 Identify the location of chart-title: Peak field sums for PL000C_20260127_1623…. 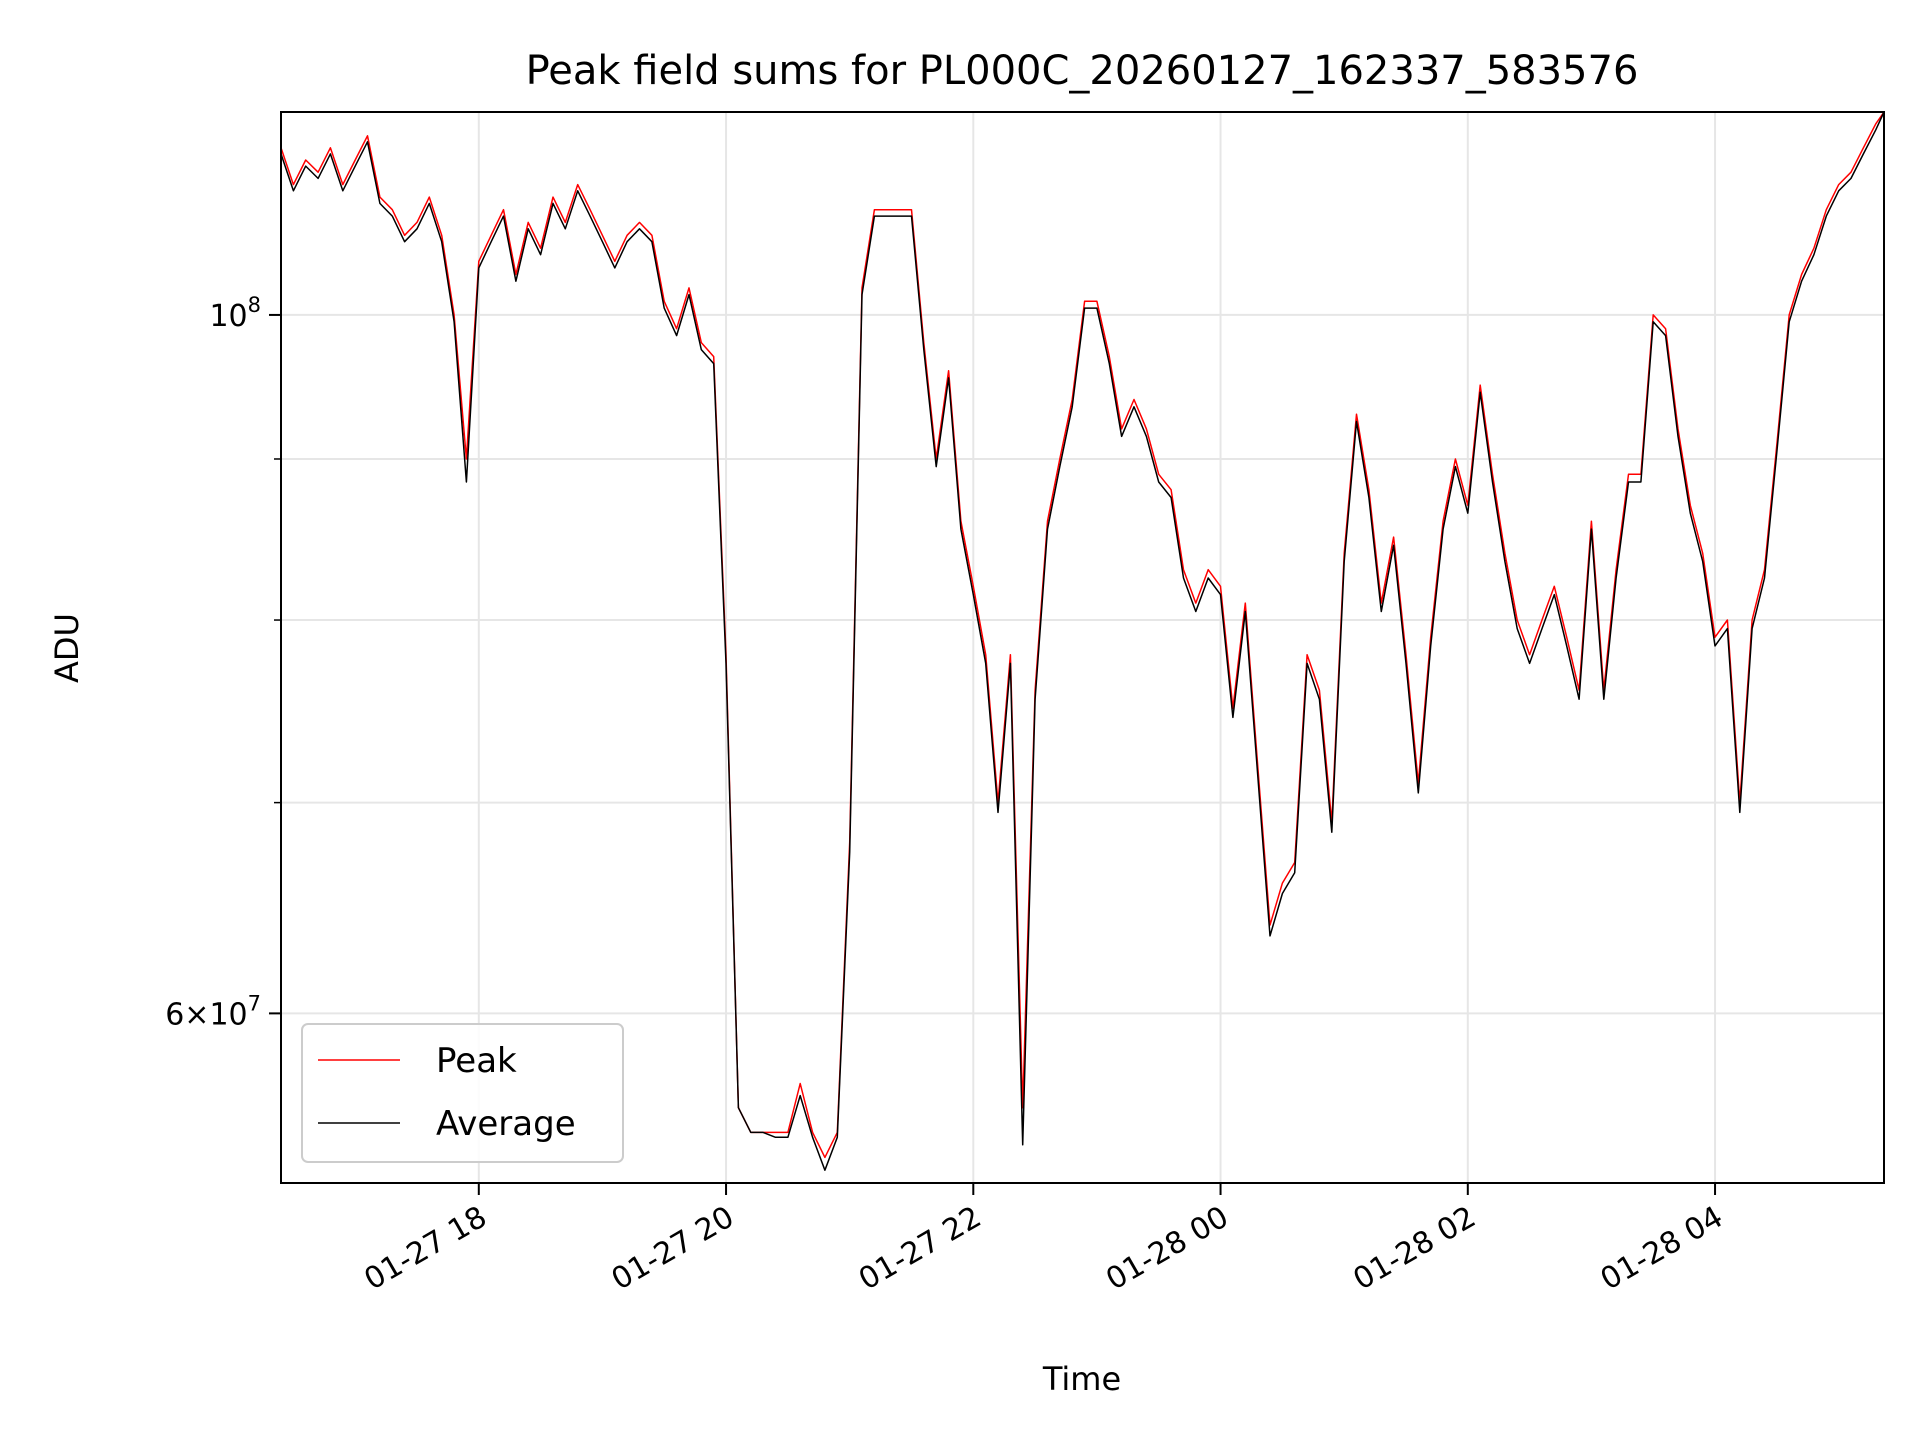
(1082, 71).